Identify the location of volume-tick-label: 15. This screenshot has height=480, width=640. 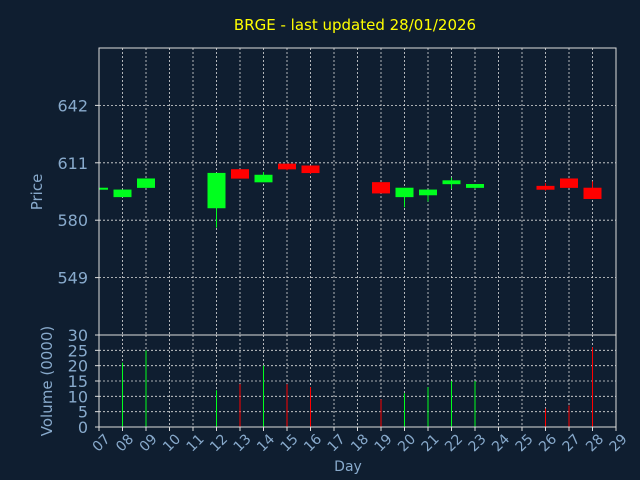
(78, 381).